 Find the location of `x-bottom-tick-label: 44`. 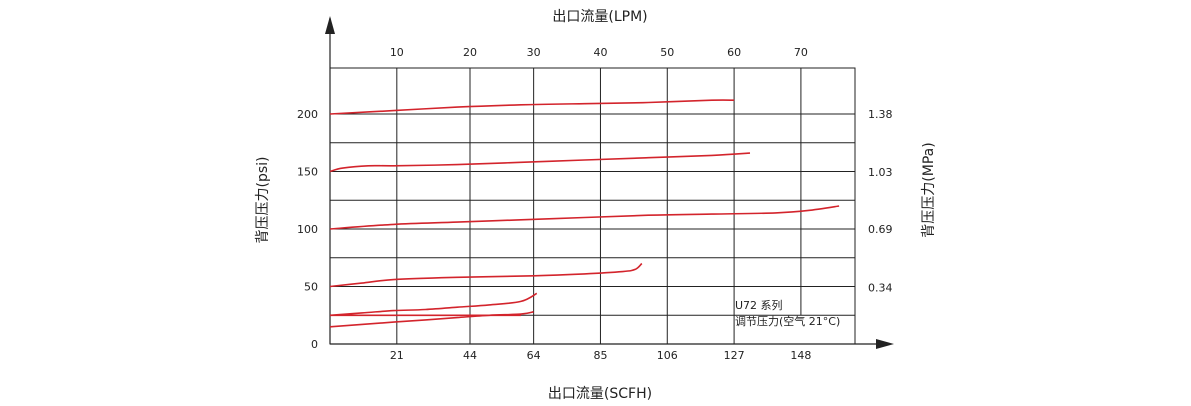

x-bottom-tick-label: 44 is located at coordinates (470, 355).